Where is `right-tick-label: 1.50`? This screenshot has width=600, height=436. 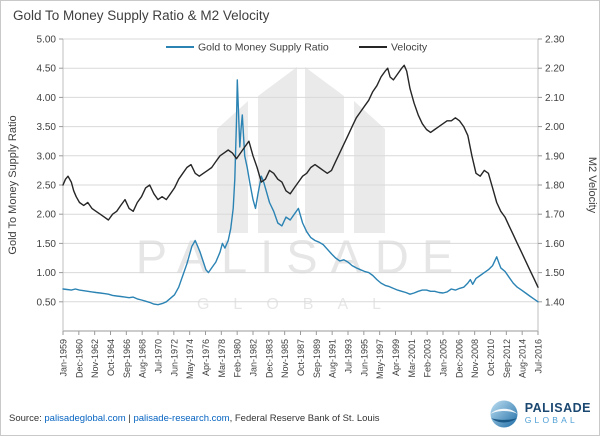 right-tick-label: 1.50 is located at coordinates (555, 273).